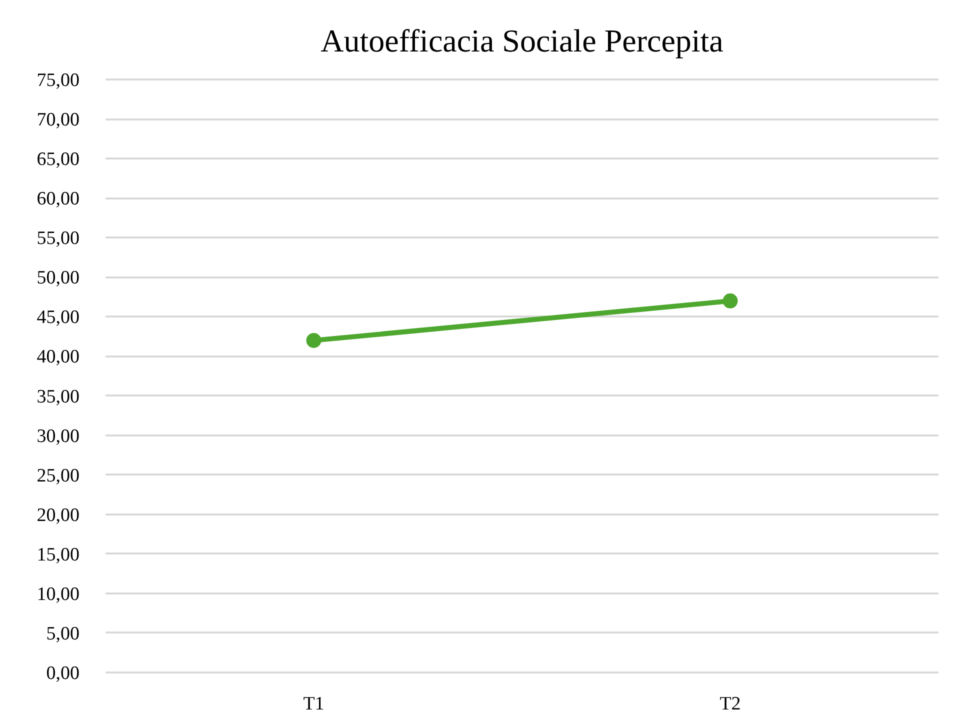  Describe the element at coordinates (730, 704) in the screenshot. I see `x-tick-label: T2` at that location.